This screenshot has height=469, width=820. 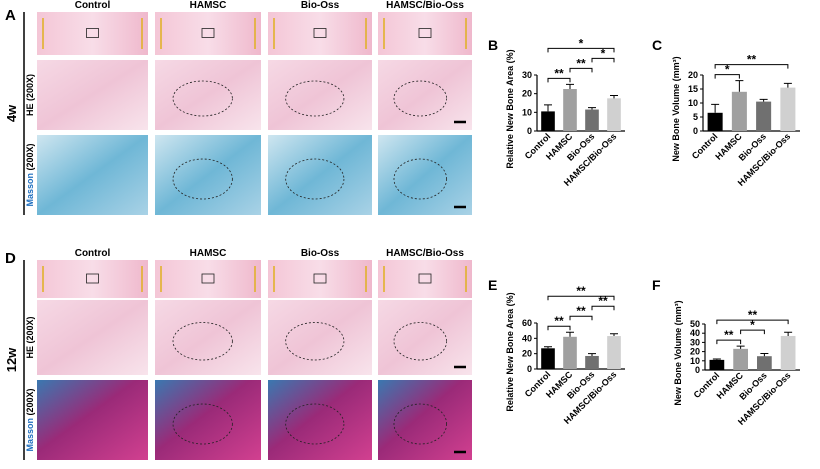 I want to click on y-tick-label: 60, so click(x=527, y=323).